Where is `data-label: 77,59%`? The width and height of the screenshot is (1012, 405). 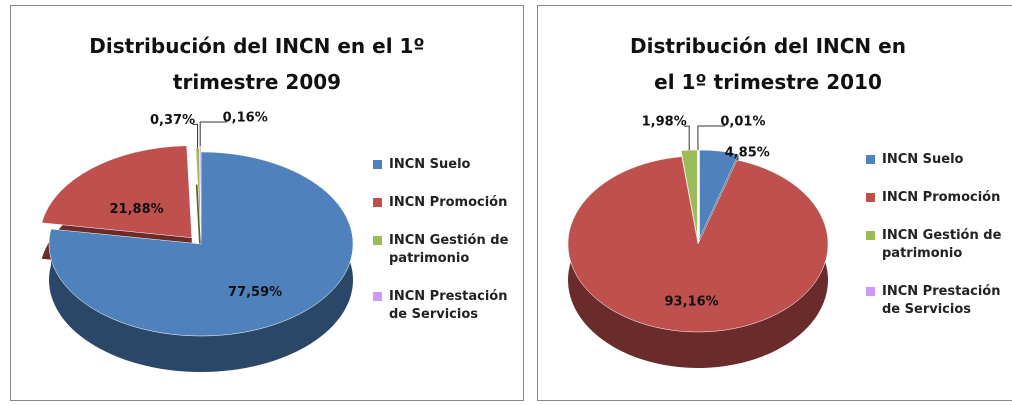
data-label: 77,59% is located at coordinates (255, 292).